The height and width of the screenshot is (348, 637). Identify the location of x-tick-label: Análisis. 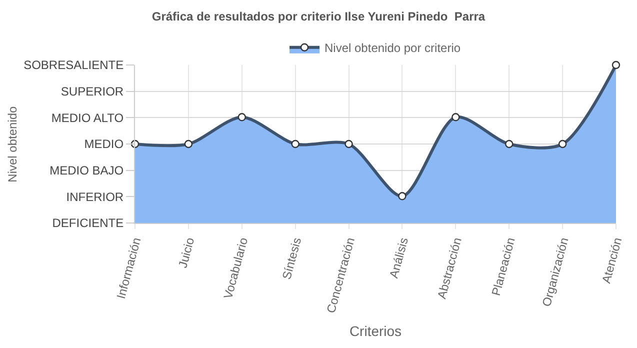
(398, 258).